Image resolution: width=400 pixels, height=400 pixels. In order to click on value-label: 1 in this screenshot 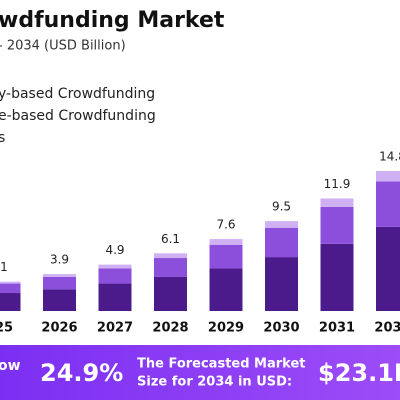, I will do `click(4, 267)`.